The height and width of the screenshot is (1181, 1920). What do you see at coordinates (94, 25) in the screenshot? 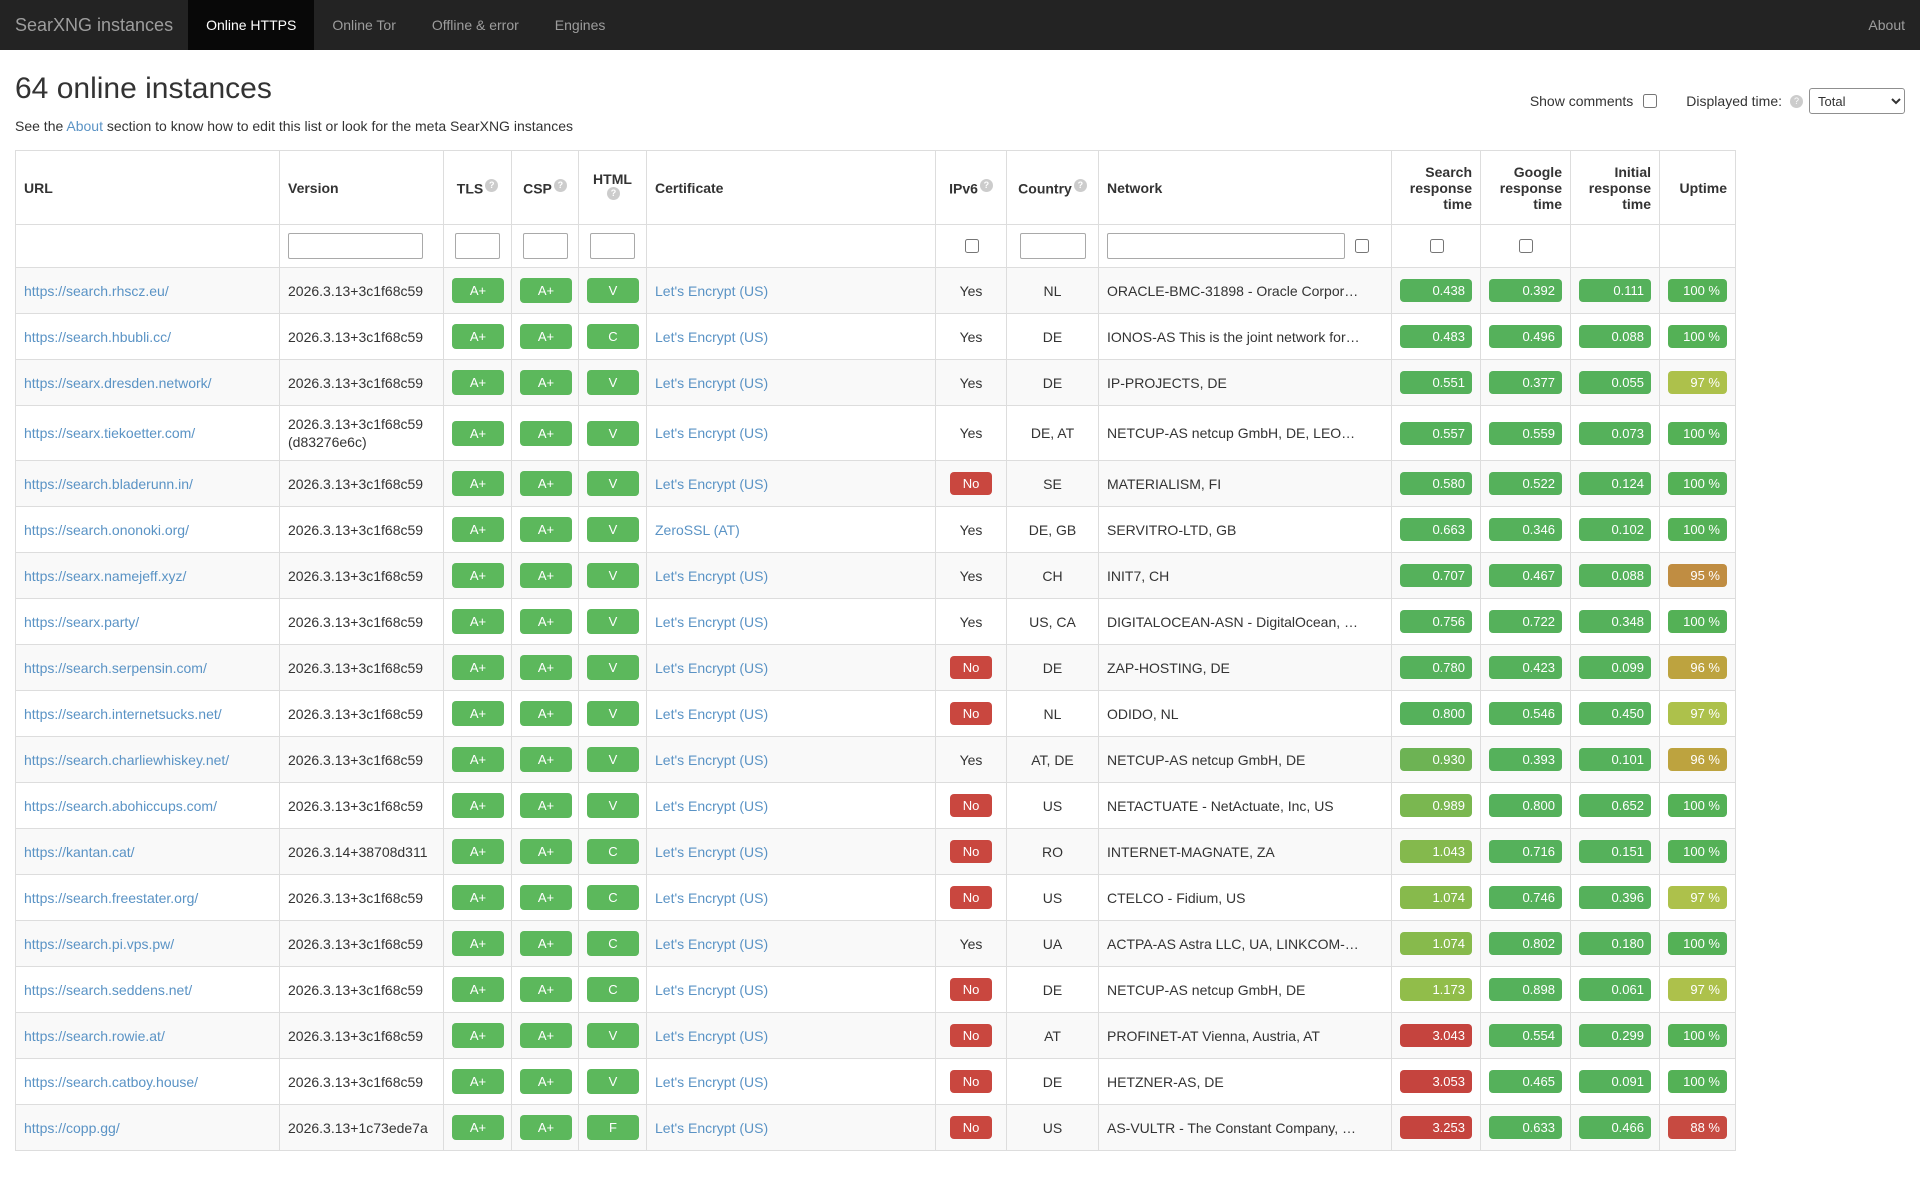
I see `navbar-brand: SearXNG instances` at bounding box center [94, 25].